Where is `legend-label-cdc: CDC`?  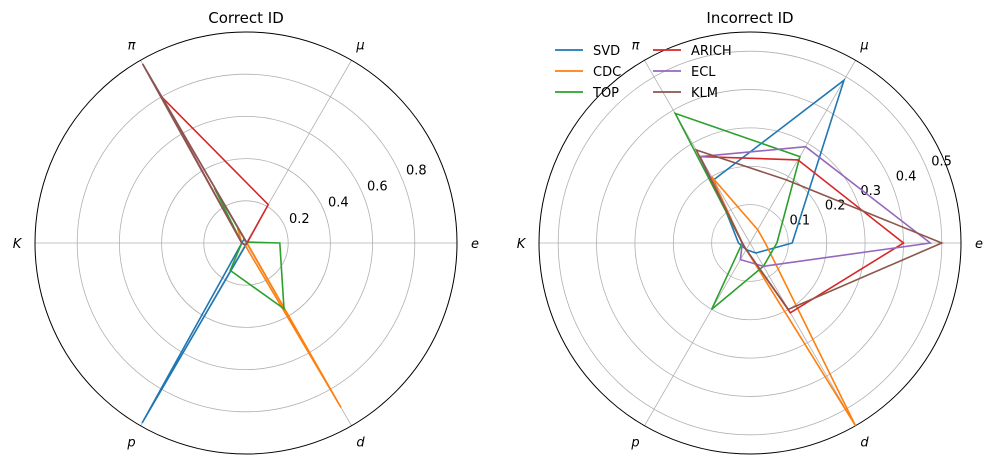 legend-label-cdc: CDC is located at coordinates (607, 72).